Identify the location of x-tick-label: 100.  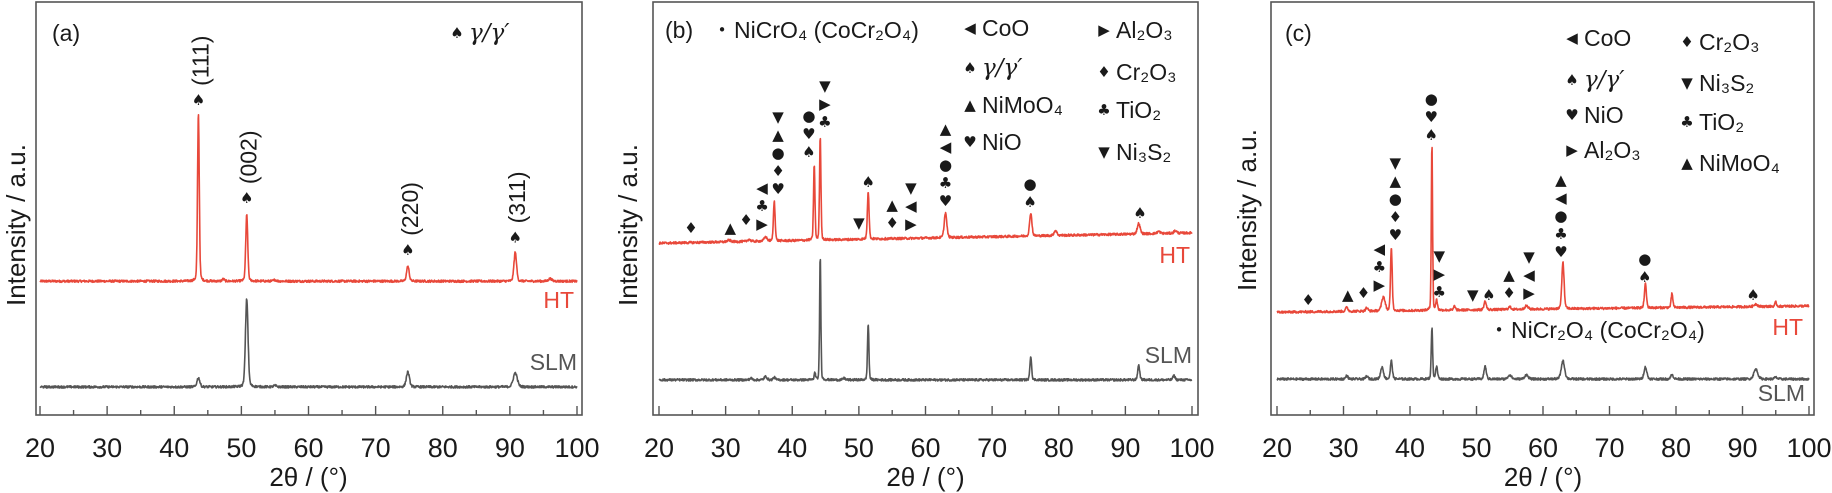
(1191, 448).